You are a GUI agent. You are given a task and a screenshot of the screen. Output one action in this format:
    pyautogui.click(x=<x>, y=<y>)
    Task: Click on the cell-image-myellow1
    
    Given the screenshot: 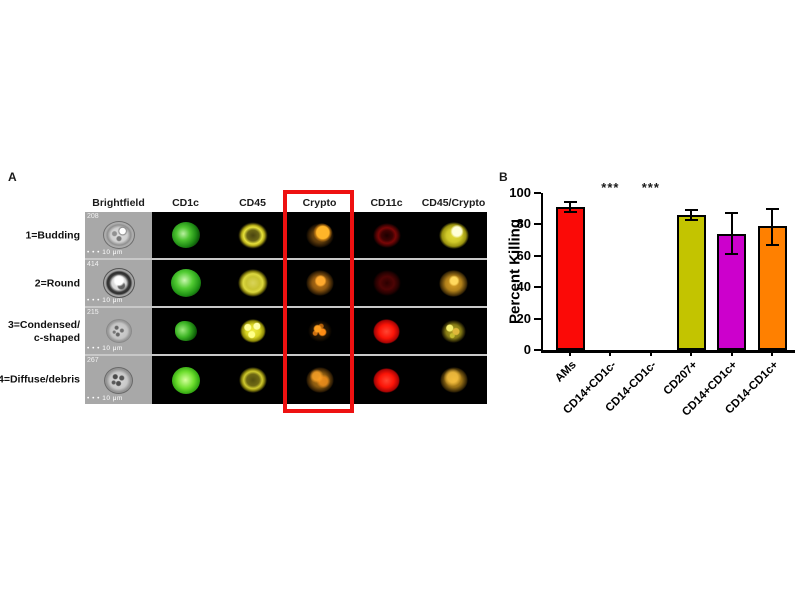 What is the action you would take?
    pyautogui.click(x=453, y=235)
    